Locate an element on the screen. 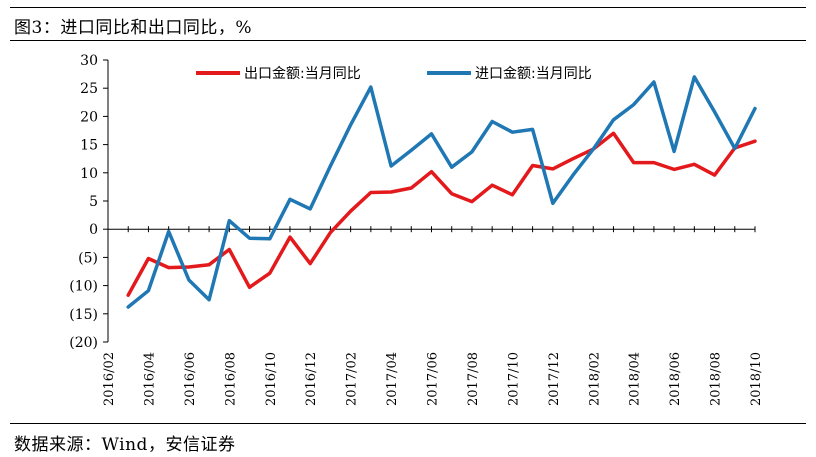  x-tick-label: 2016/04 is located at coordinates (149, 379).